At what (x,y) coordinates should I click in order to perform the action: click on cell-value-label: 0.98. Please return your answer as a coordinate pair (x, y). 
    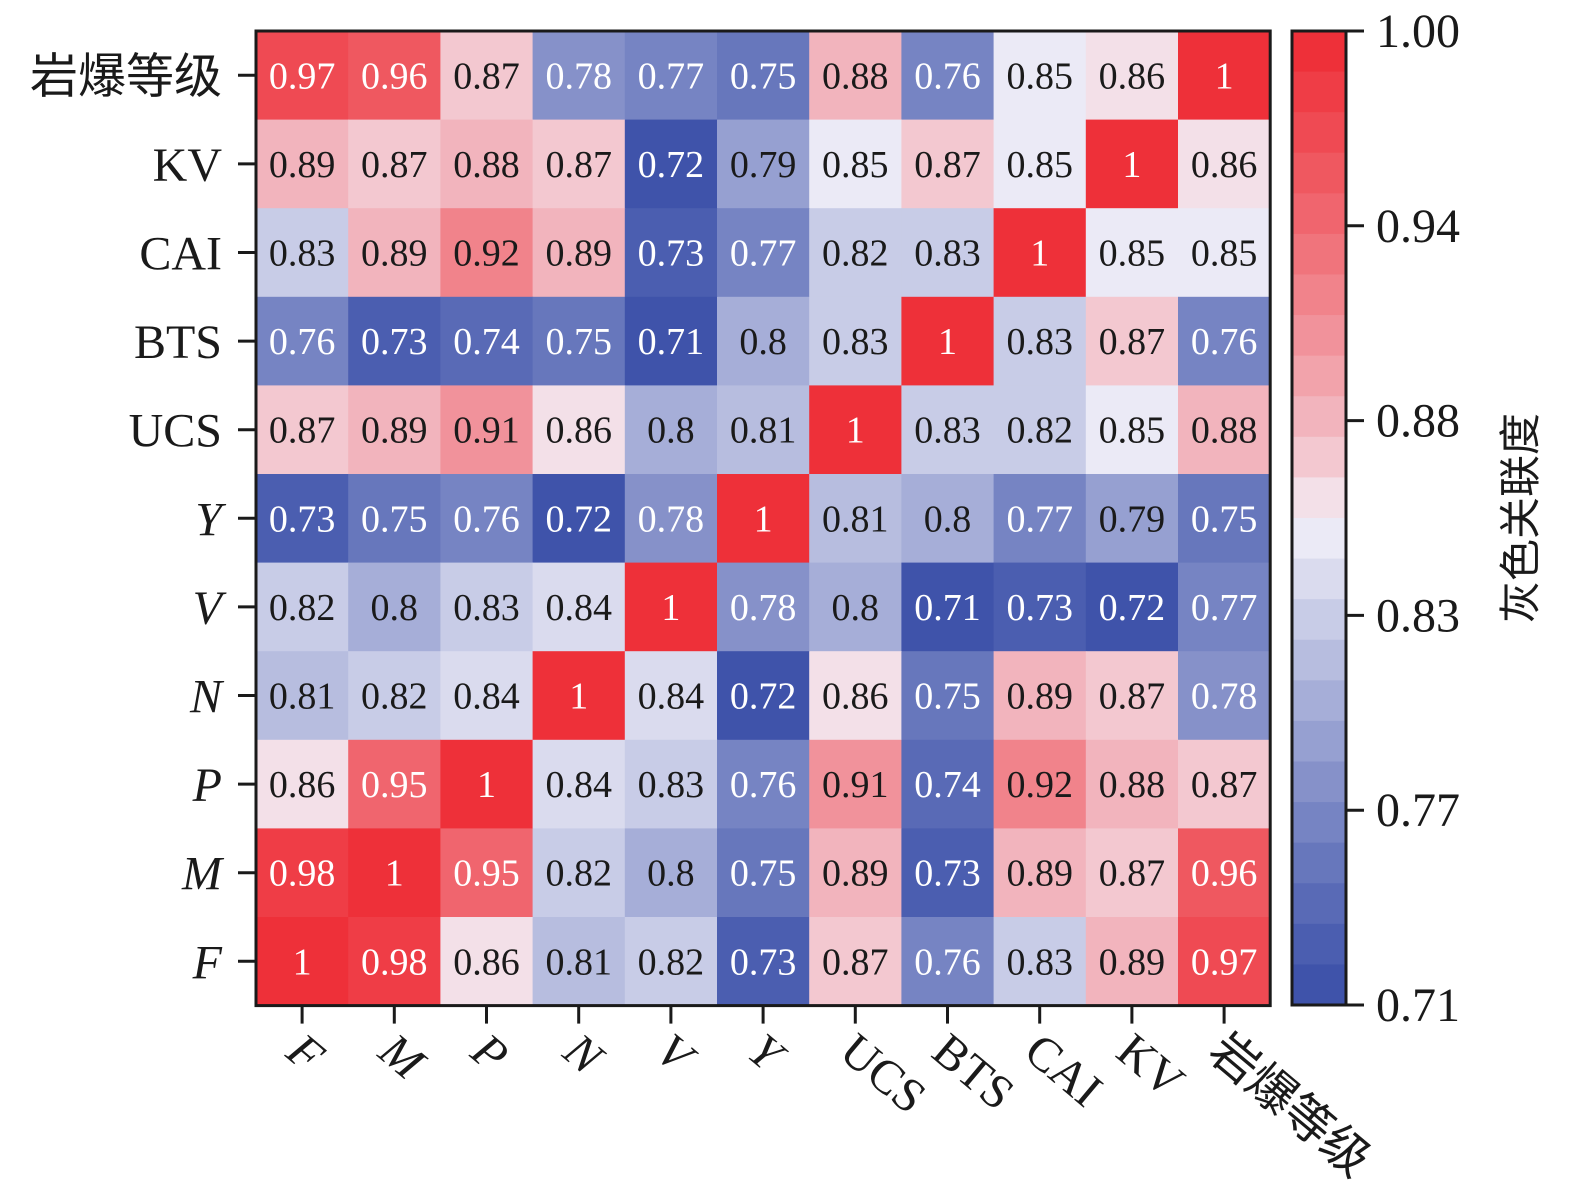
    Looking at the image, I should click on (302, 874).